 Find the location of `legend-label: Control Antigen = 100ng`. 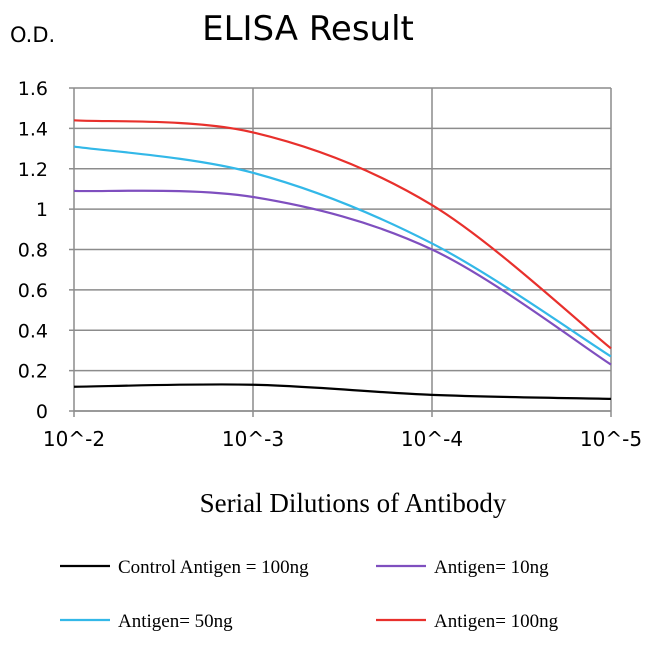

legend-label: Control Antigen = 100ng is located at coordinates (213, 567).